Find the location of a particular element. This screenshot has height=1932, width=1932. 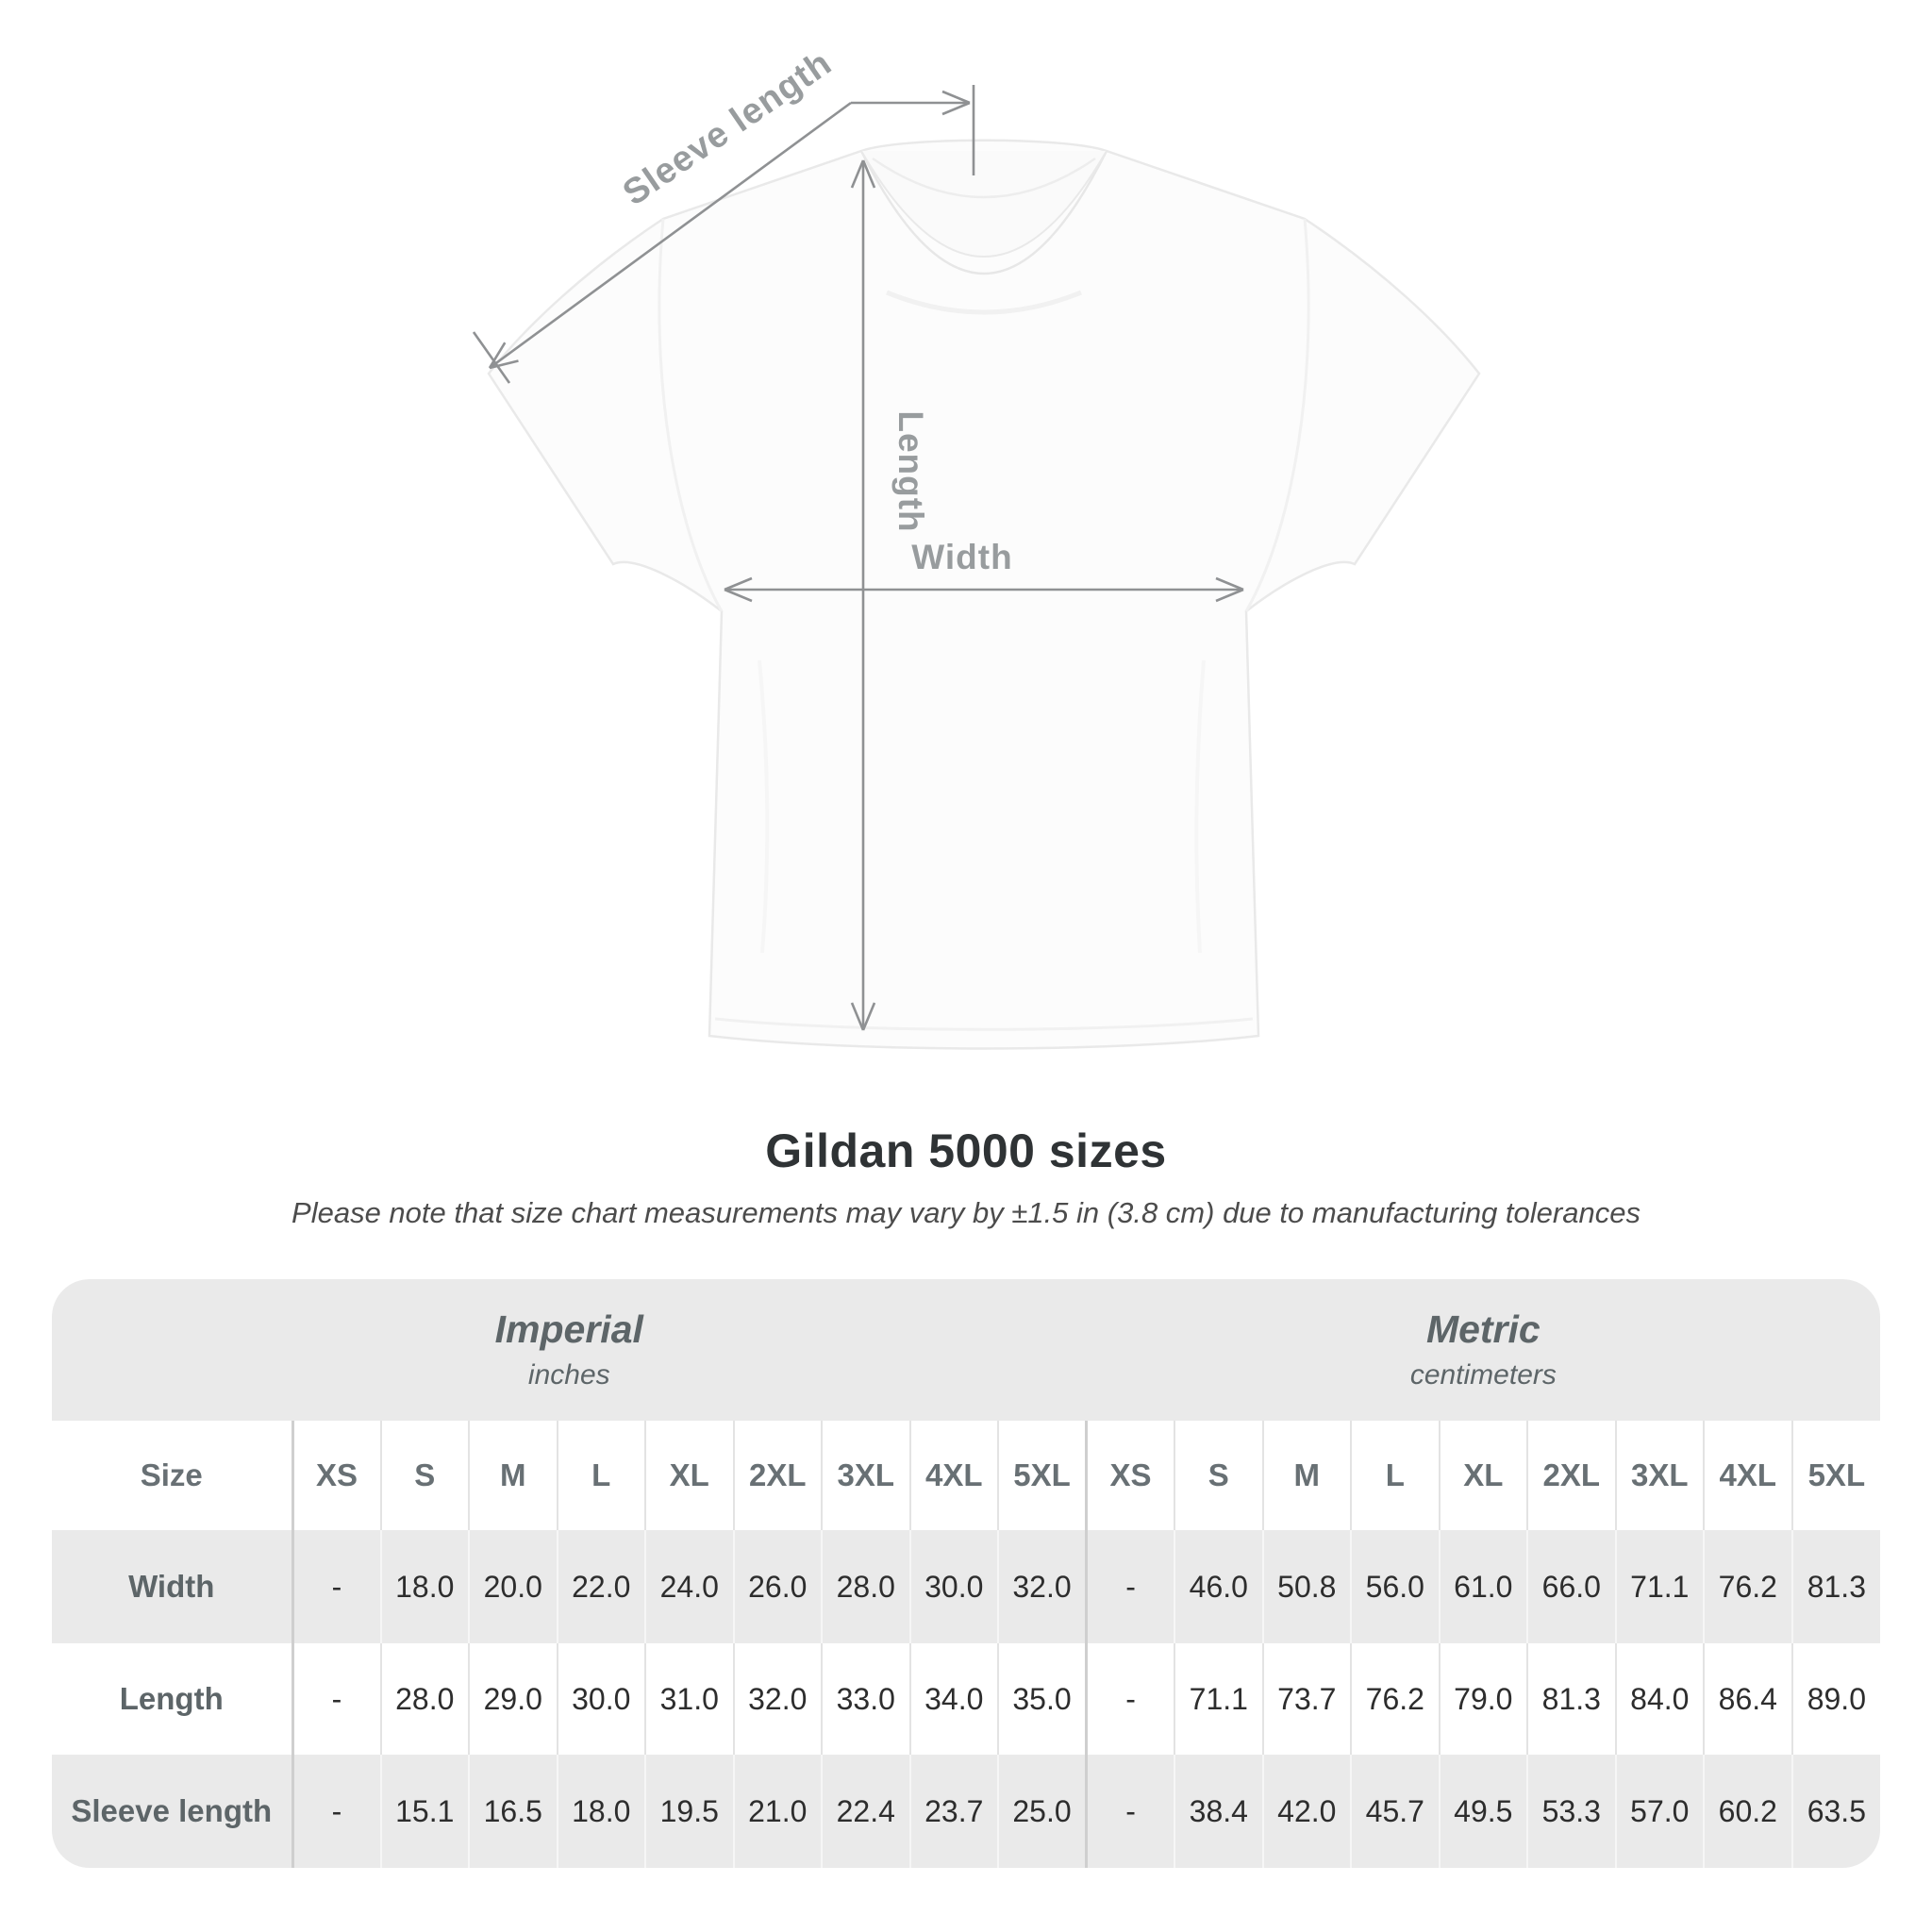

size-header-imperial-4xl: 4XL is located at coordinates (953, 1476).